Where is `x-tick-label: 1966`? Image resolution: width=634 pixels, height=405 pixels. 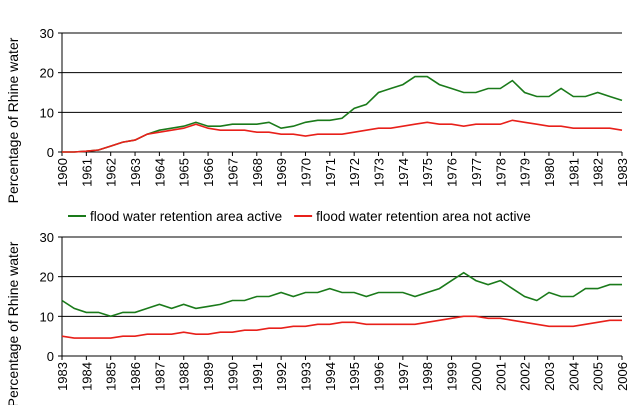
x-tick-label: 1966 is located at coordinates (208, 172).